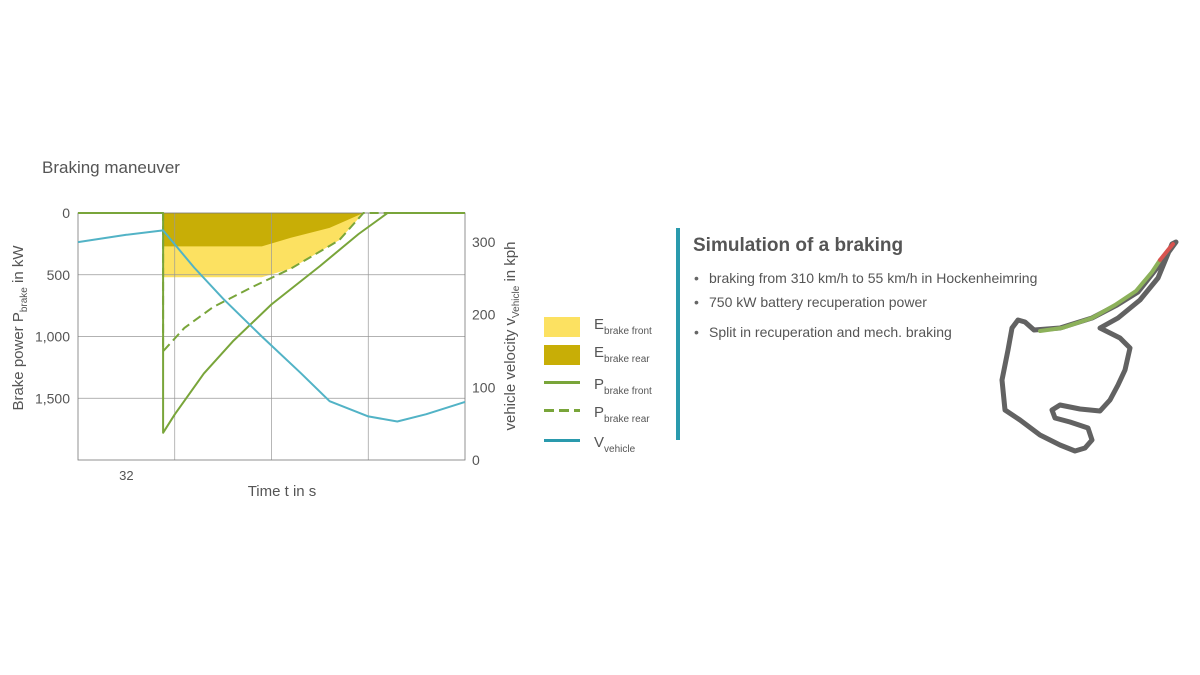  What do you see at coordinates (484, 315) in the screenshot?
I see `y-right-tick-label: 200` at bounding box center [484, 315].